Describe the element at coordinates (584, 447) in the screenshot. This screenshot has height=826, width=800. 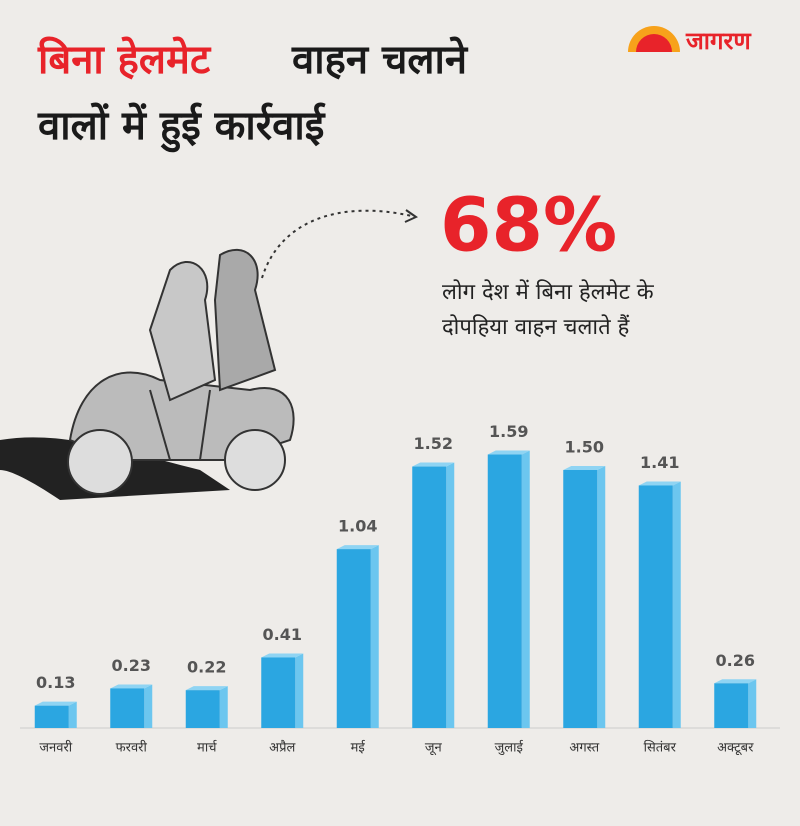
I see `value-label: 1.50` at that location.